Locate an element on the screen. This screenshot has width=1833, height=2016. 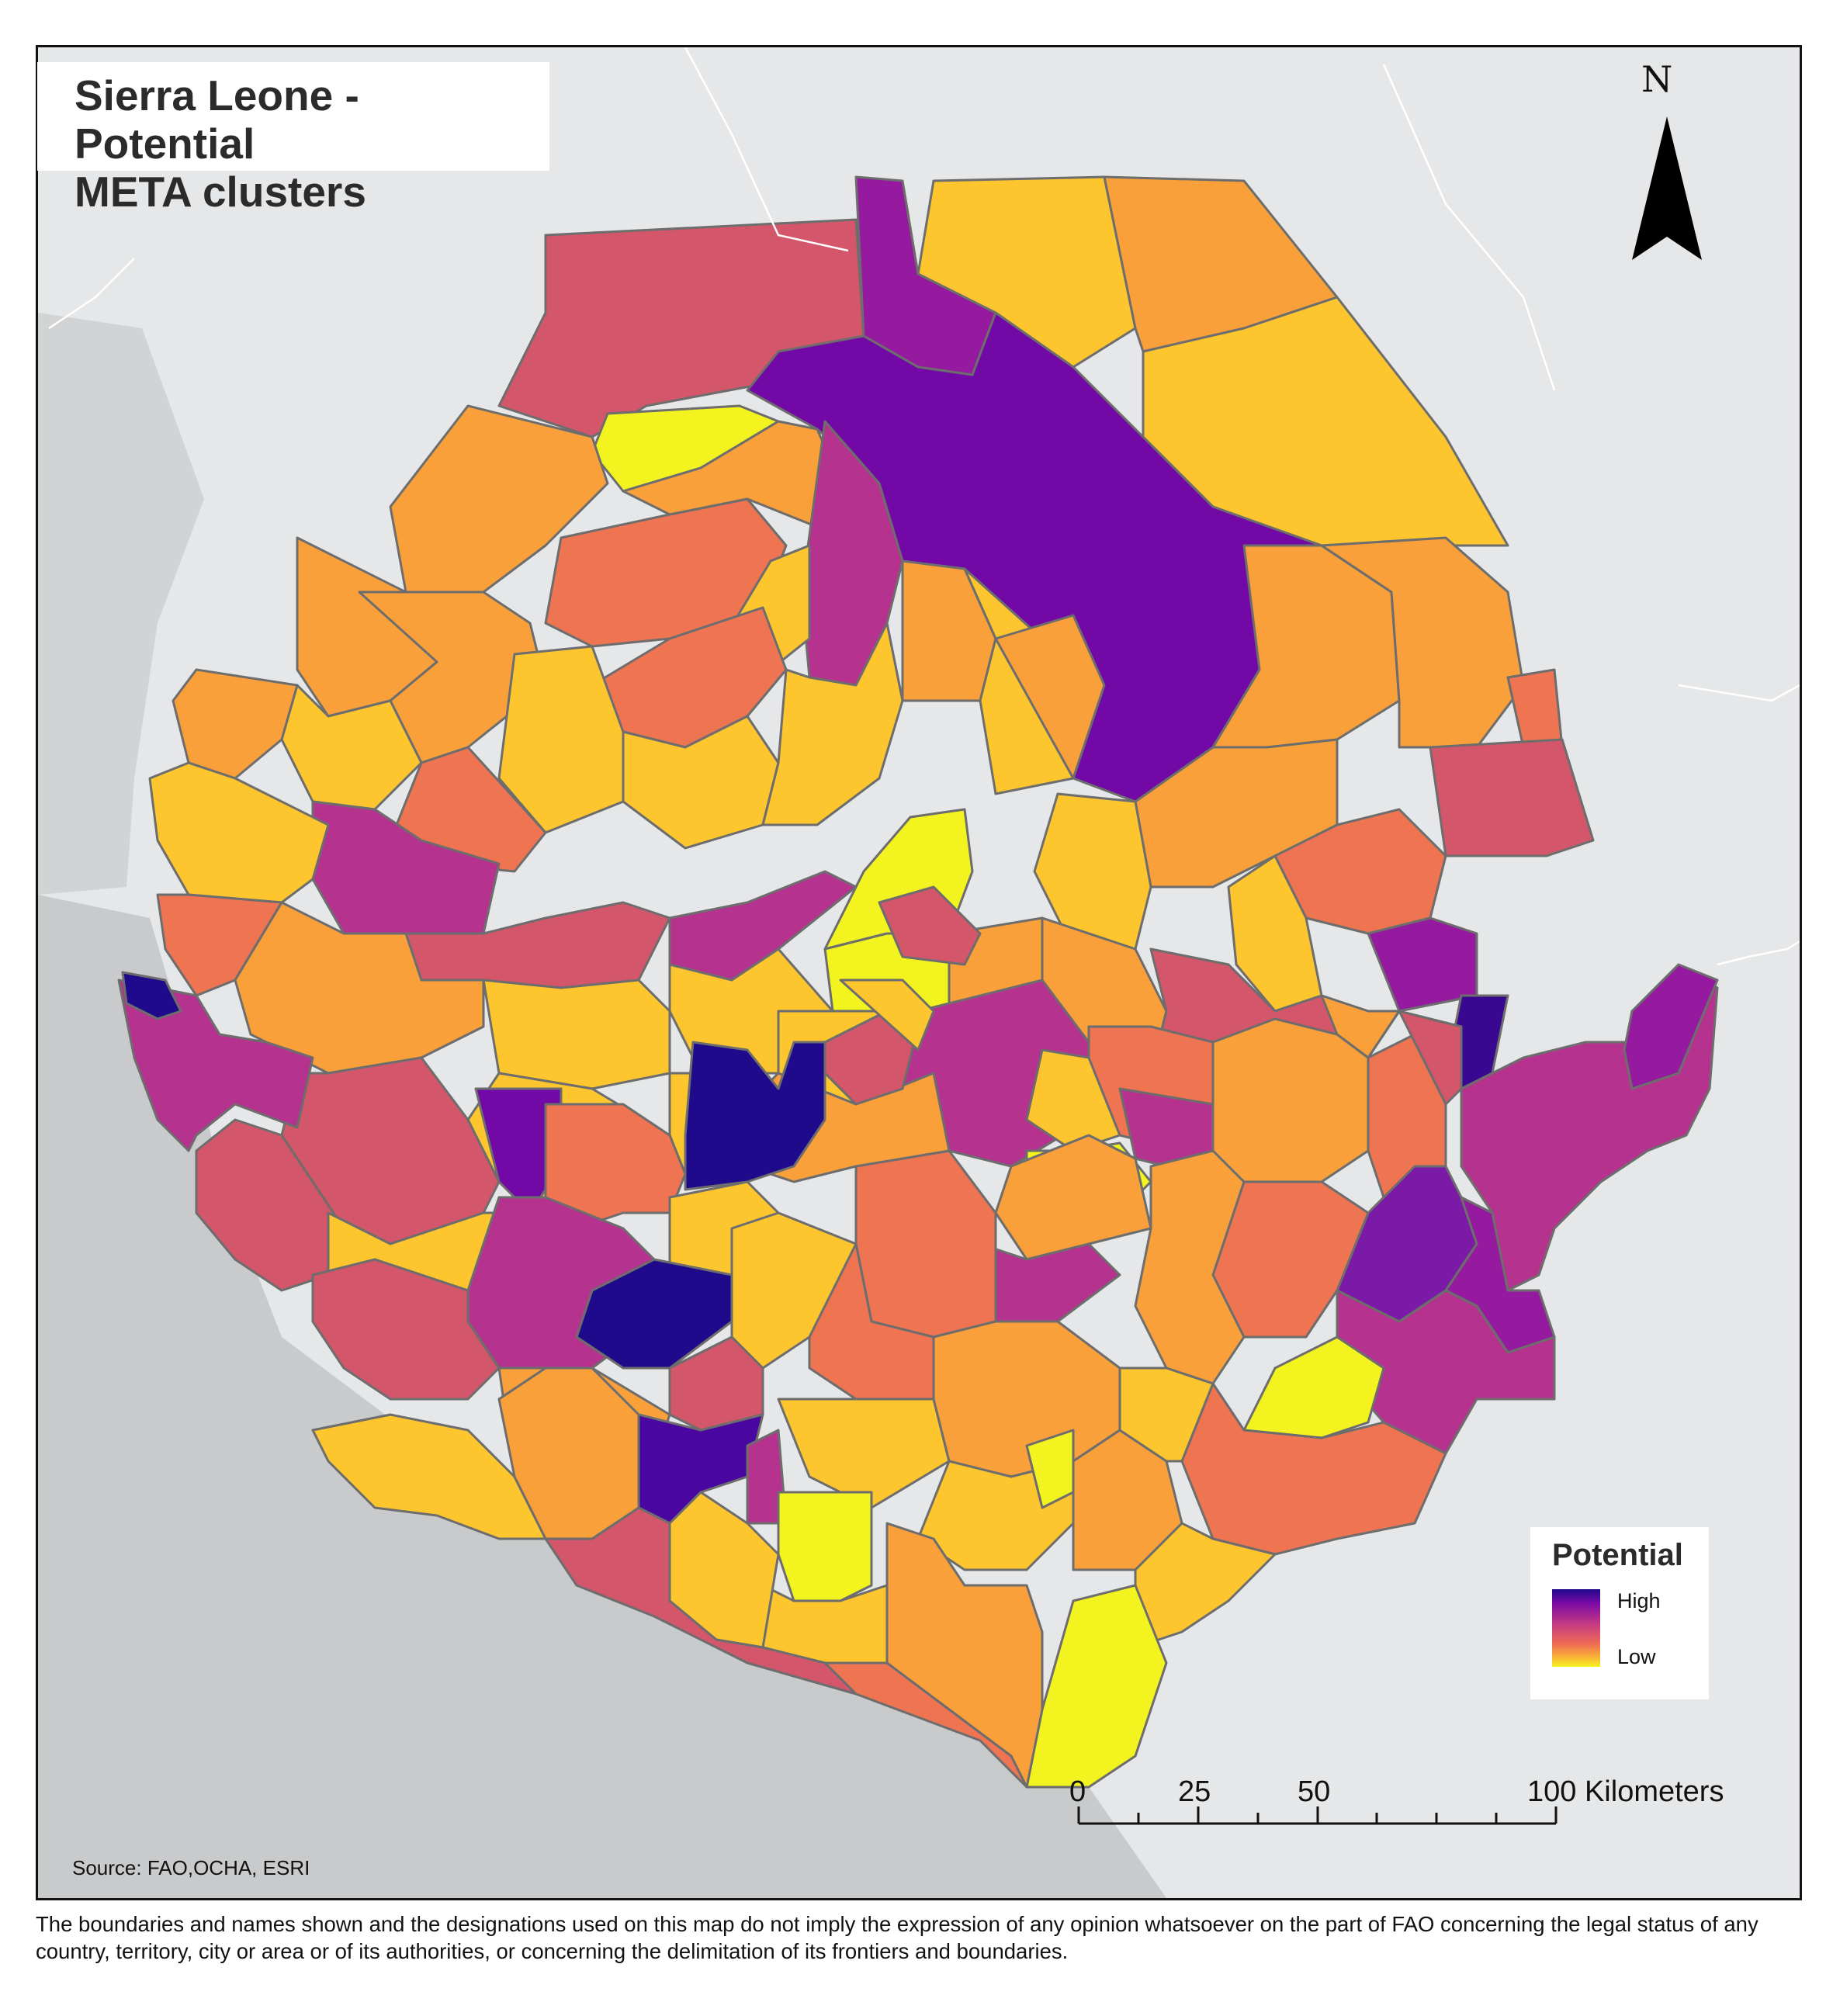
scale-label-50: 50 is located at coordinates (1314, 1791).